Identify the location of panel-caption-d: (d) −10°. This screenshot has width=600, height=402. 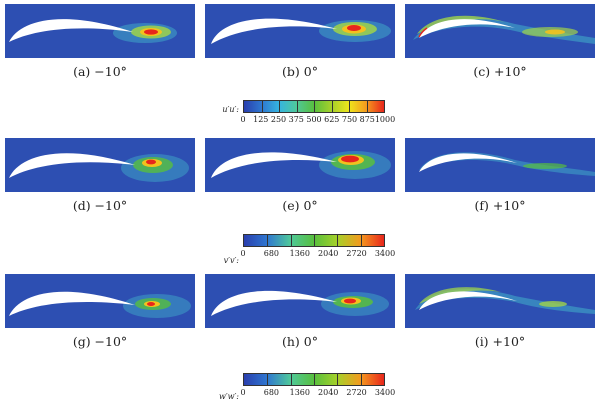
(100, 205).